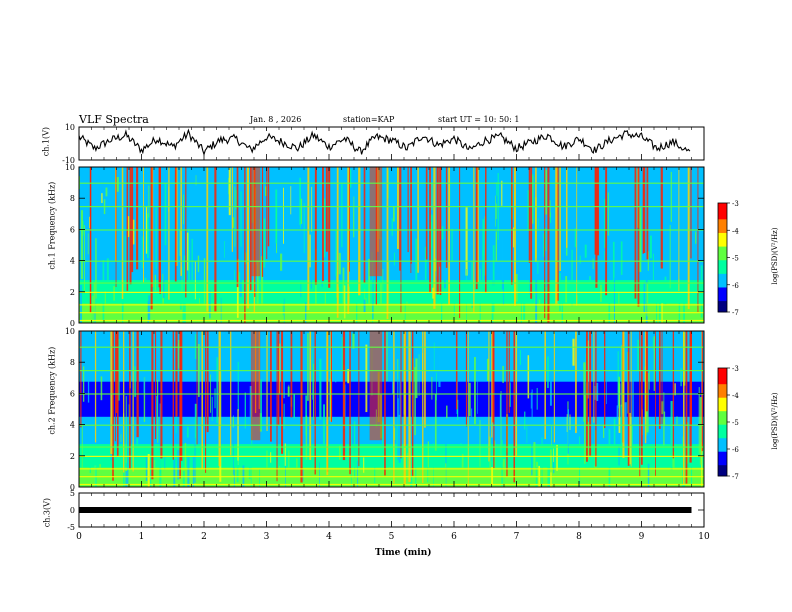  Describe the element at coordinates (52, 390) in the screenshot. I see `ch2-freq-label-text: ch.2 Frequency (kHz)` at that location.